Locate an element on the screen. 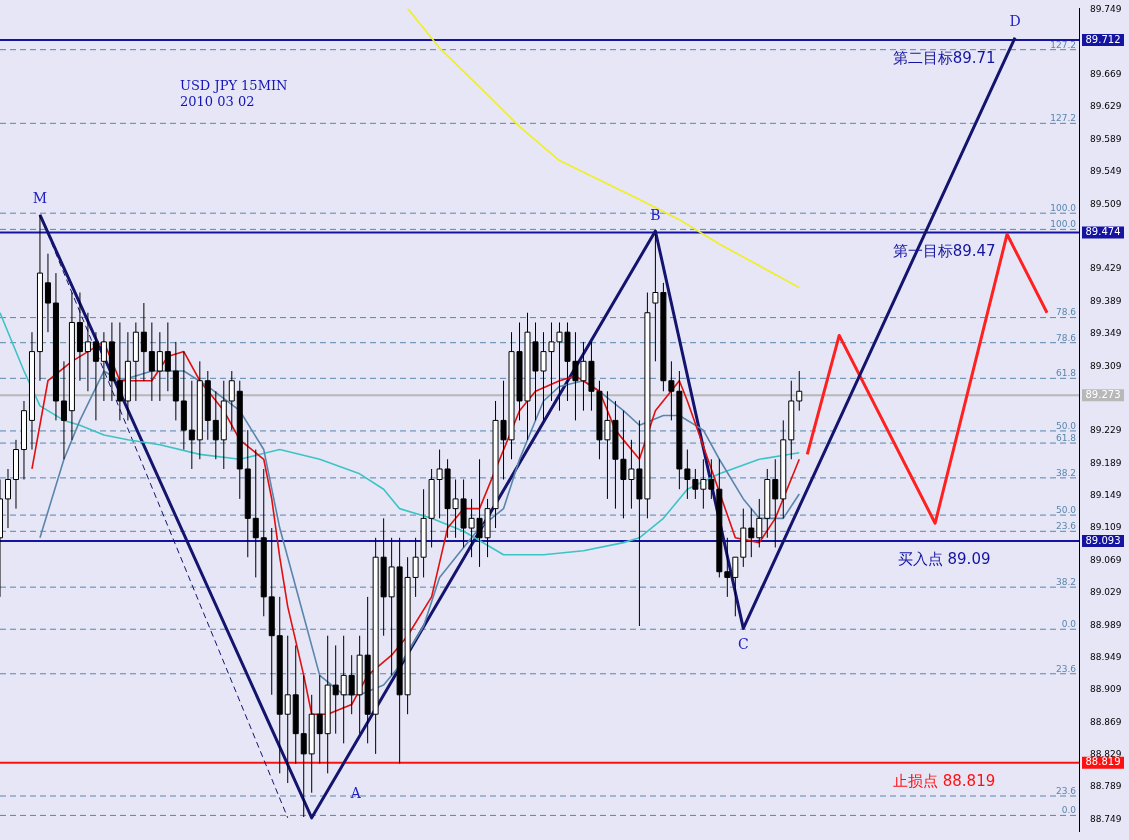 This screenshot has height=840, width=1129. y-tick-label: 89.629 is located at coordinates (1106, 106).